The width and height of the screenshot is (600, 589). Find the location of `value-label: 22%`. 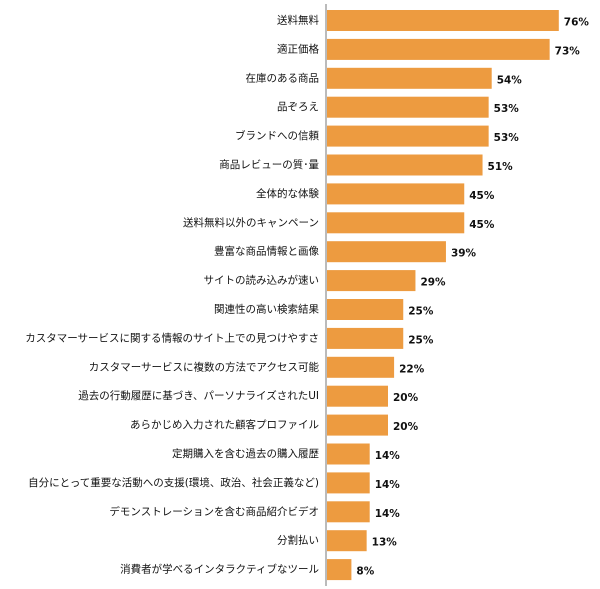

value-label: 22% is located at coordinates (412, 369).